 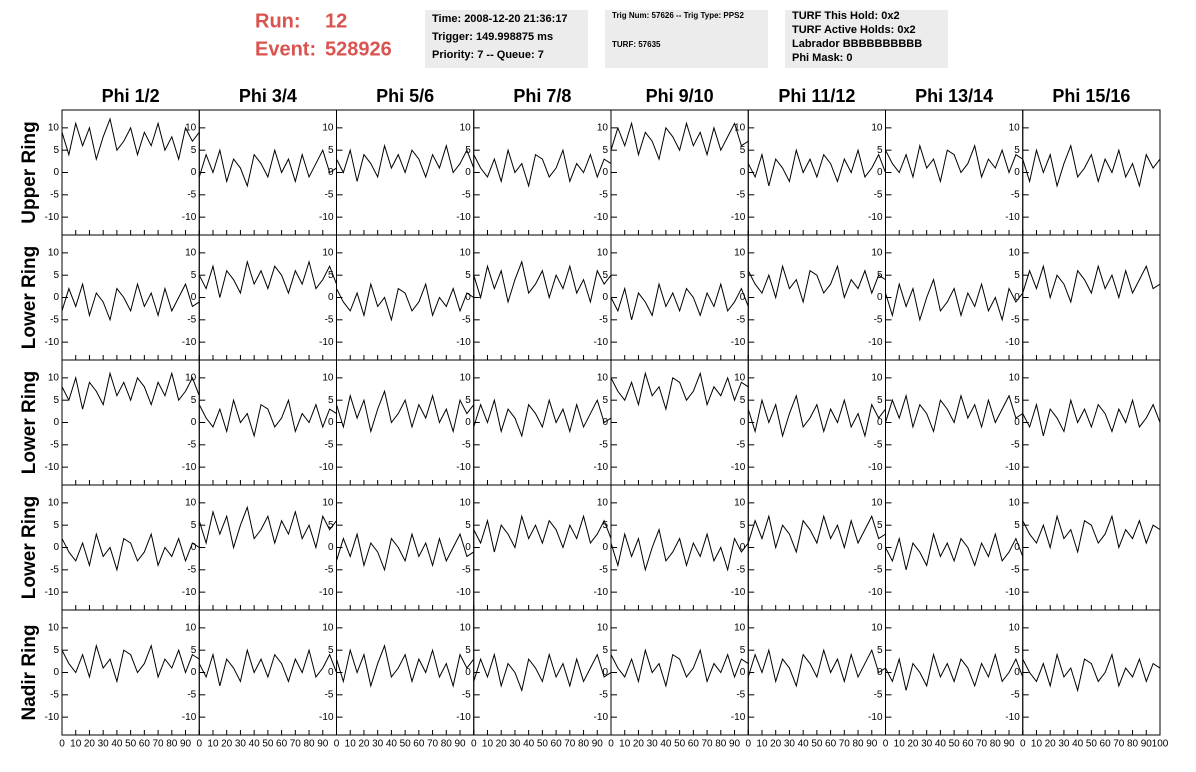 What do you see at coordinates (268, 96) in the screenshot?
I see `column-title: Phi 3/4` at bounding box center [268, 96].